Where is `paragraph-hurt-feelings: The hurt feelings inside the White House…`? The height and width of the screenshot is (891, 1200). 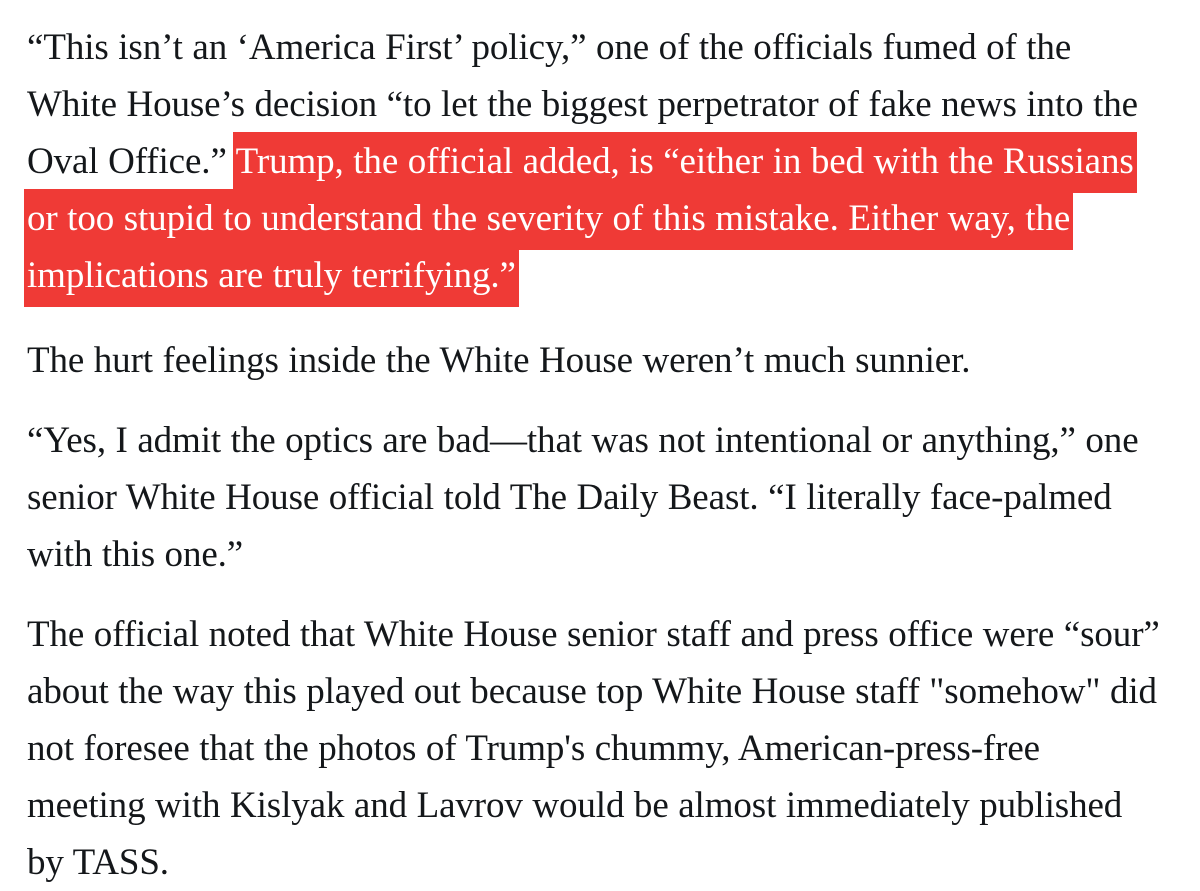 paragraph-hurt-feelings: The hurt feelings inside the White House… is located at coordinates (499, 360).